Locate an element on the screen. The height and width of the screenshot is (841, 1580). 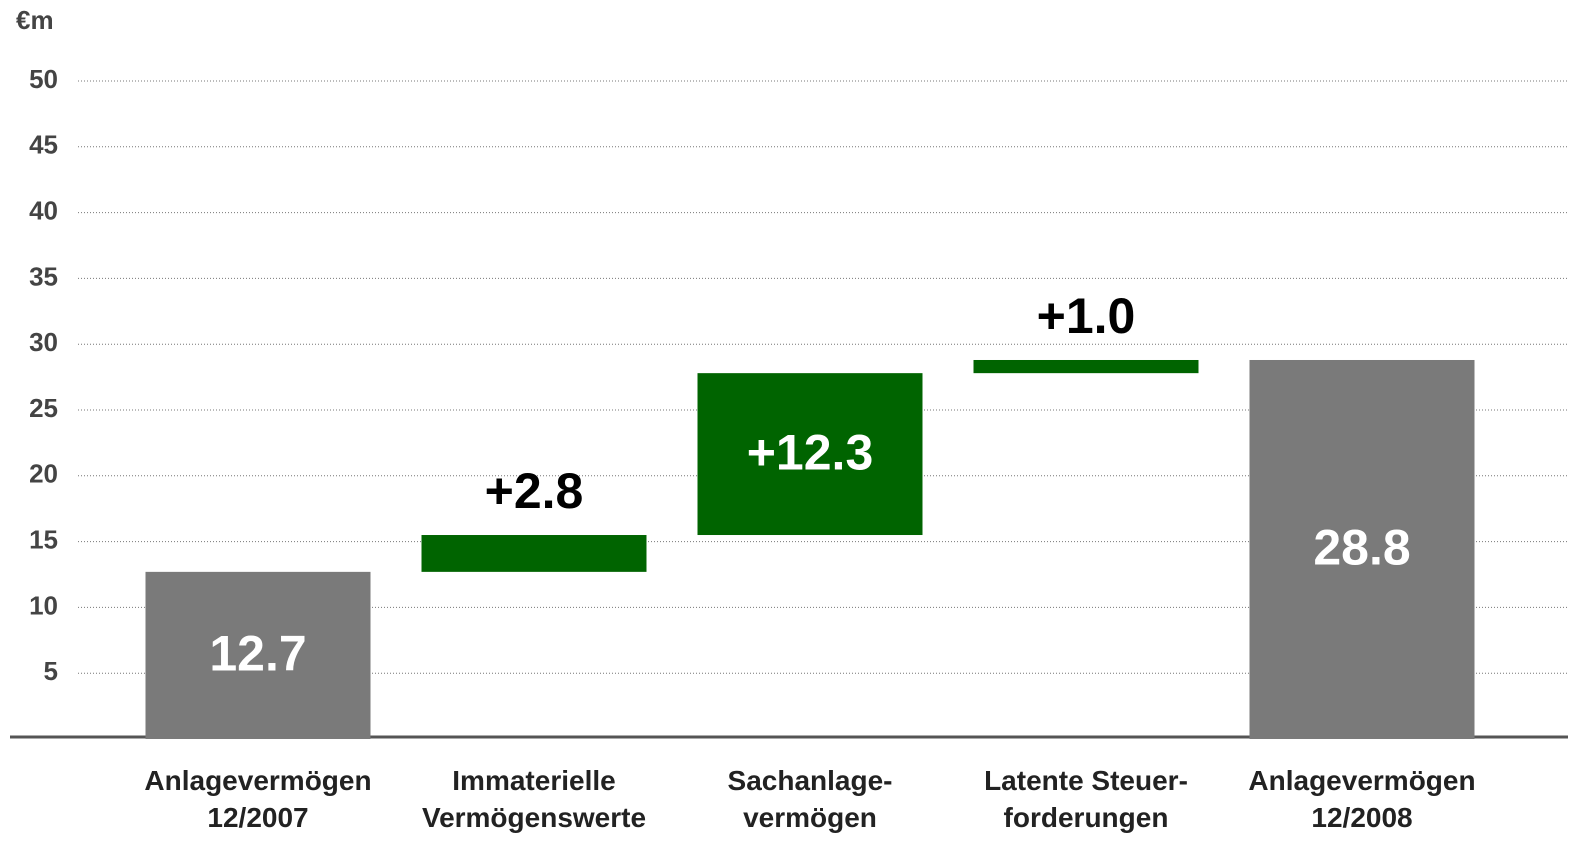
value-label: +1.0 is located at coordinates (1086, 316).